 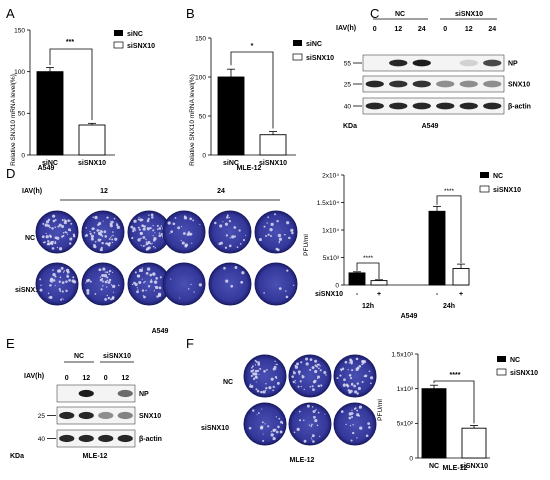 I want to click on panel-c-kda: KDa, so click(x=350, y=126).